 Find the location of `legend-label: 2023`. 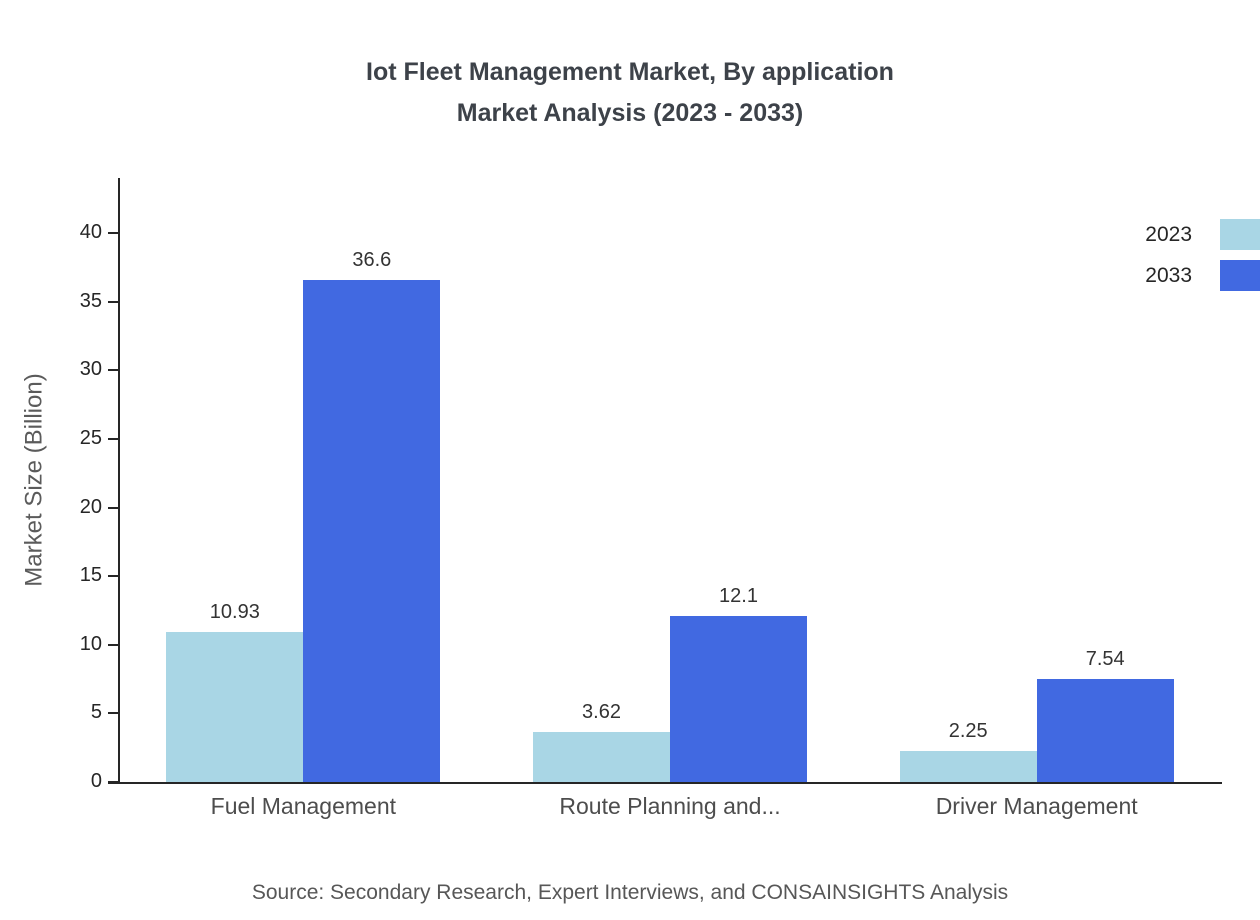

legend-label: 2023 is located at coordinates (1168, 234).